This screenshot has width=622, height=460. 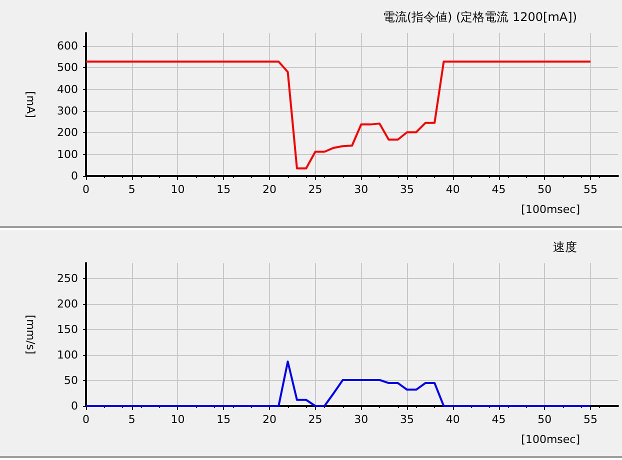 What do you see at coordinates (565, 247) in the screenshot?
I see `chart-title: 速度` at bounding box center [565, 247].